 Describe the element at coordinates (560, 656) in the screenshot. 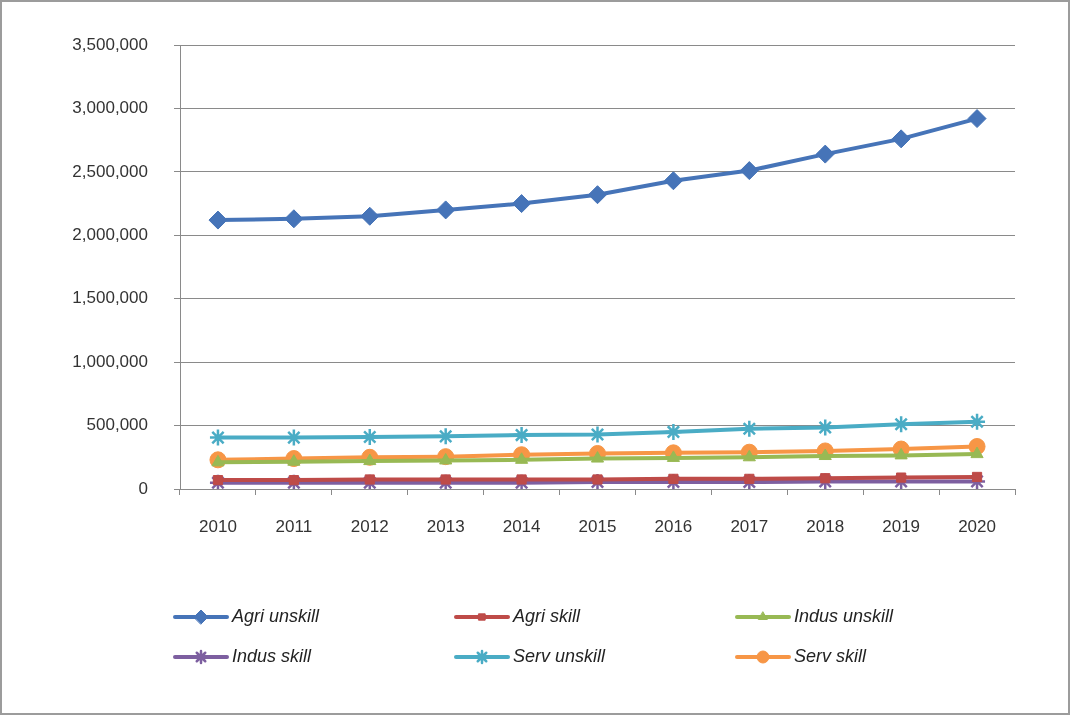

I see `legend-label: Serv unskill` at that location.